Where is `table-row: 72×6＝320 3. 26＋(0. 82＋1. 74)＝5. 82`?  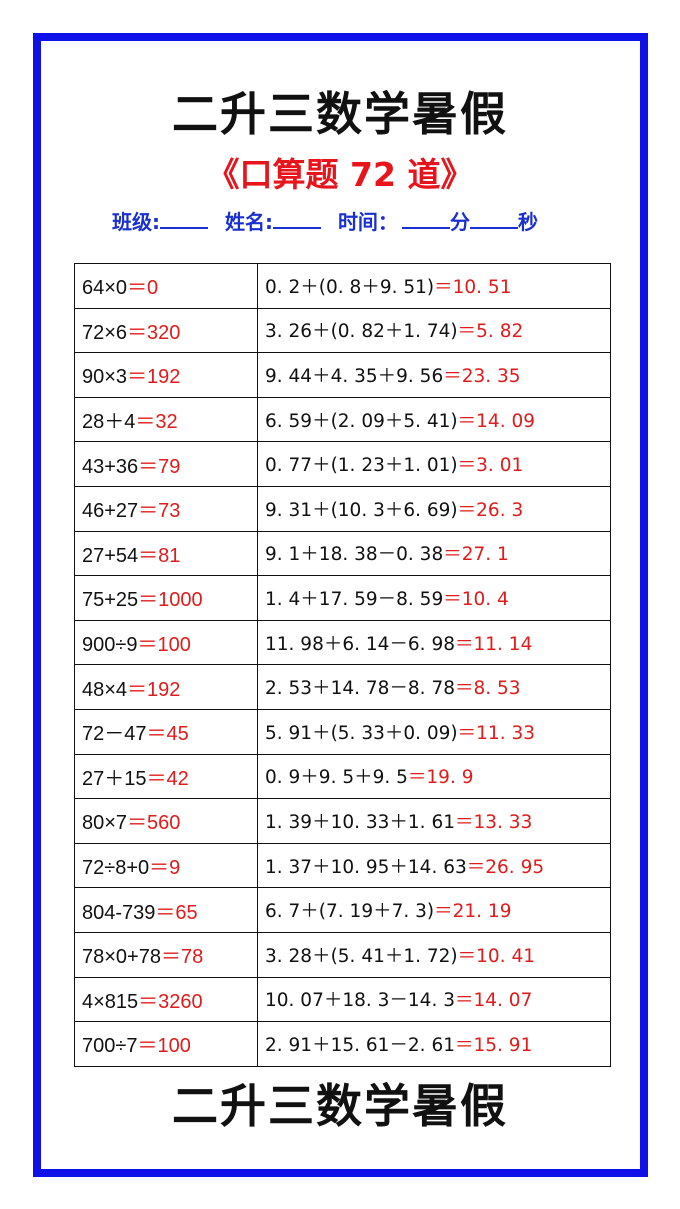
table-row: 72×6＝320 3. 26＋(0. 82＋1. 74)＝5. 82 is located at coordinates (342, 330).